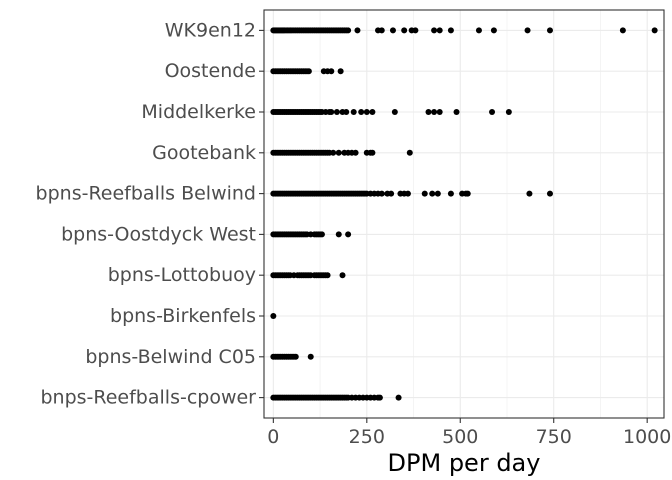  I want to click on y-tick-label-gootebank: Gootebank, so click(204, 153).